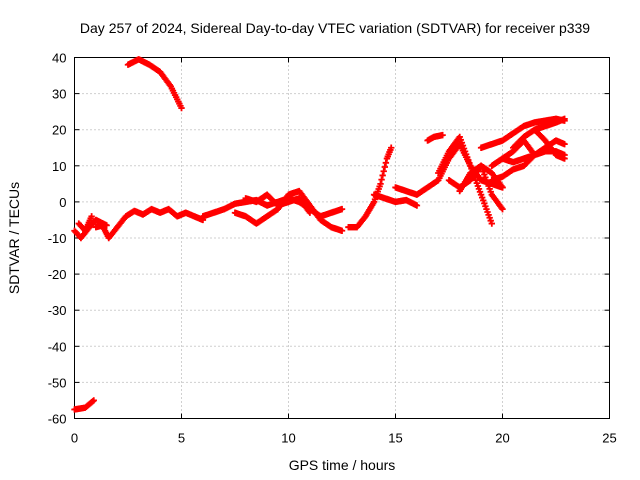 Image resolution: width=640 pixels, height=480 pixels. Describe the element at coordinates (481, 187) in the screenshot. I see `series-track-o` at that location.